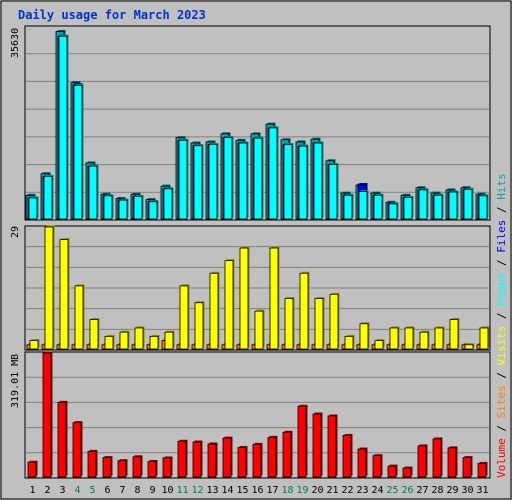 The height and width of the screenshot is (500, 512). I want to click on volume-panel-max-label: 319.01 MB, so click(15, 380).